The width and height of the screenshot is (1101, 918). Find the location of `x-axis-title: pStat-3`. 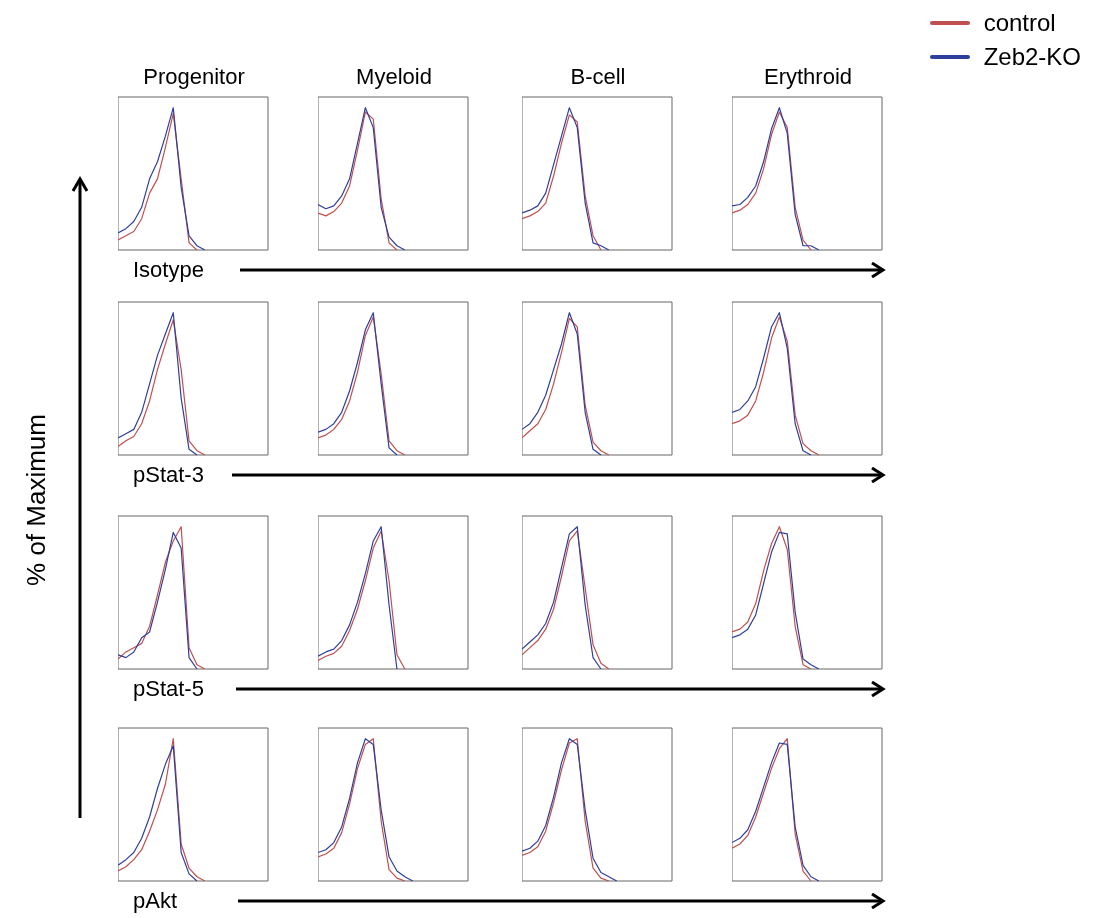

x-axis-title: pStat-3 is located at coordinates (168, 474).